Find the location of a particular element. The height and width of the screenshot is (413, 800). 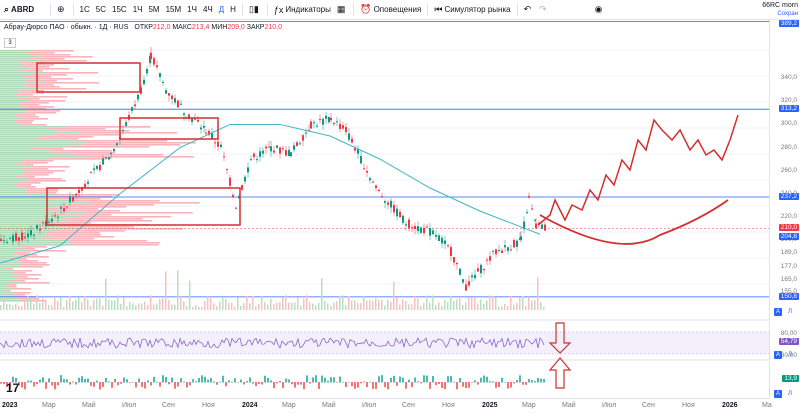

divider is located at coordinates (50, 9).